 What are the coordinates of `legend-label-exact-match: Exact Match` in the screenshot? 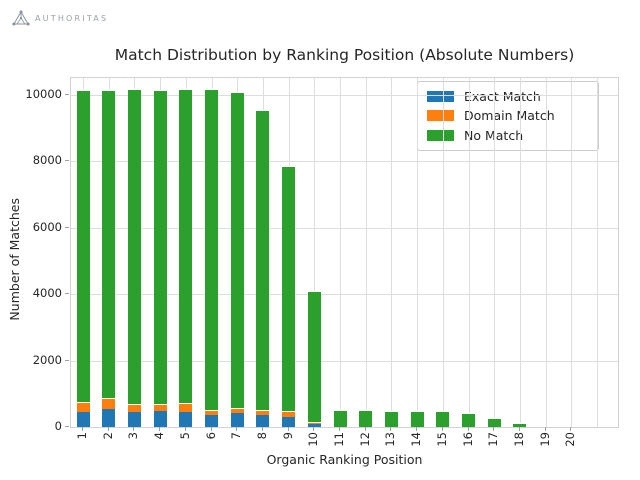 It's located at (502, 97).